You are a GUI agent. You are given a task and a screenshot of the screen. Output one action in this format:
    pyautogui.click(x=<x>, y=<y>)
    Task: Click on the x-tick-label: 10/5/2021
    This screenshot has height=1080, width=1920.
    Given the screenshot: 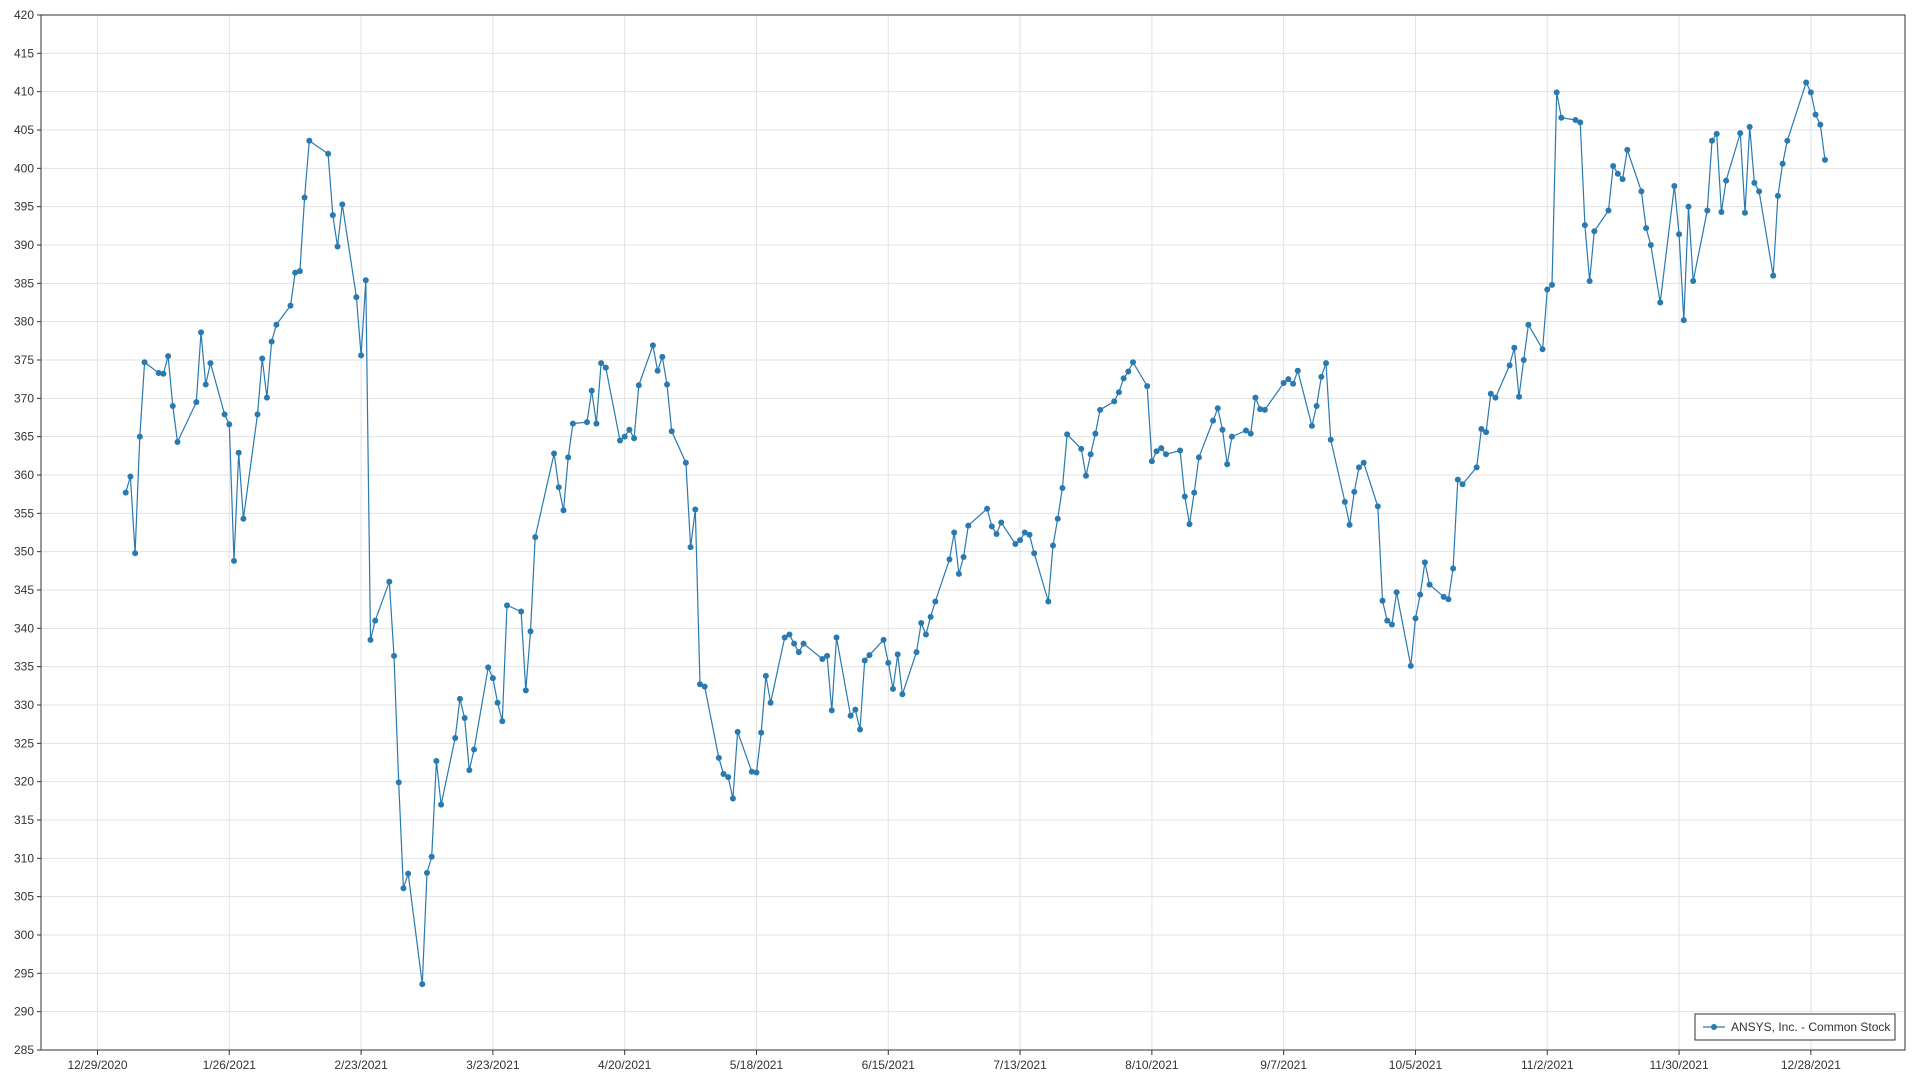 What is the action you would take?
    pyautogui.click(x=1416, y=1065)
    